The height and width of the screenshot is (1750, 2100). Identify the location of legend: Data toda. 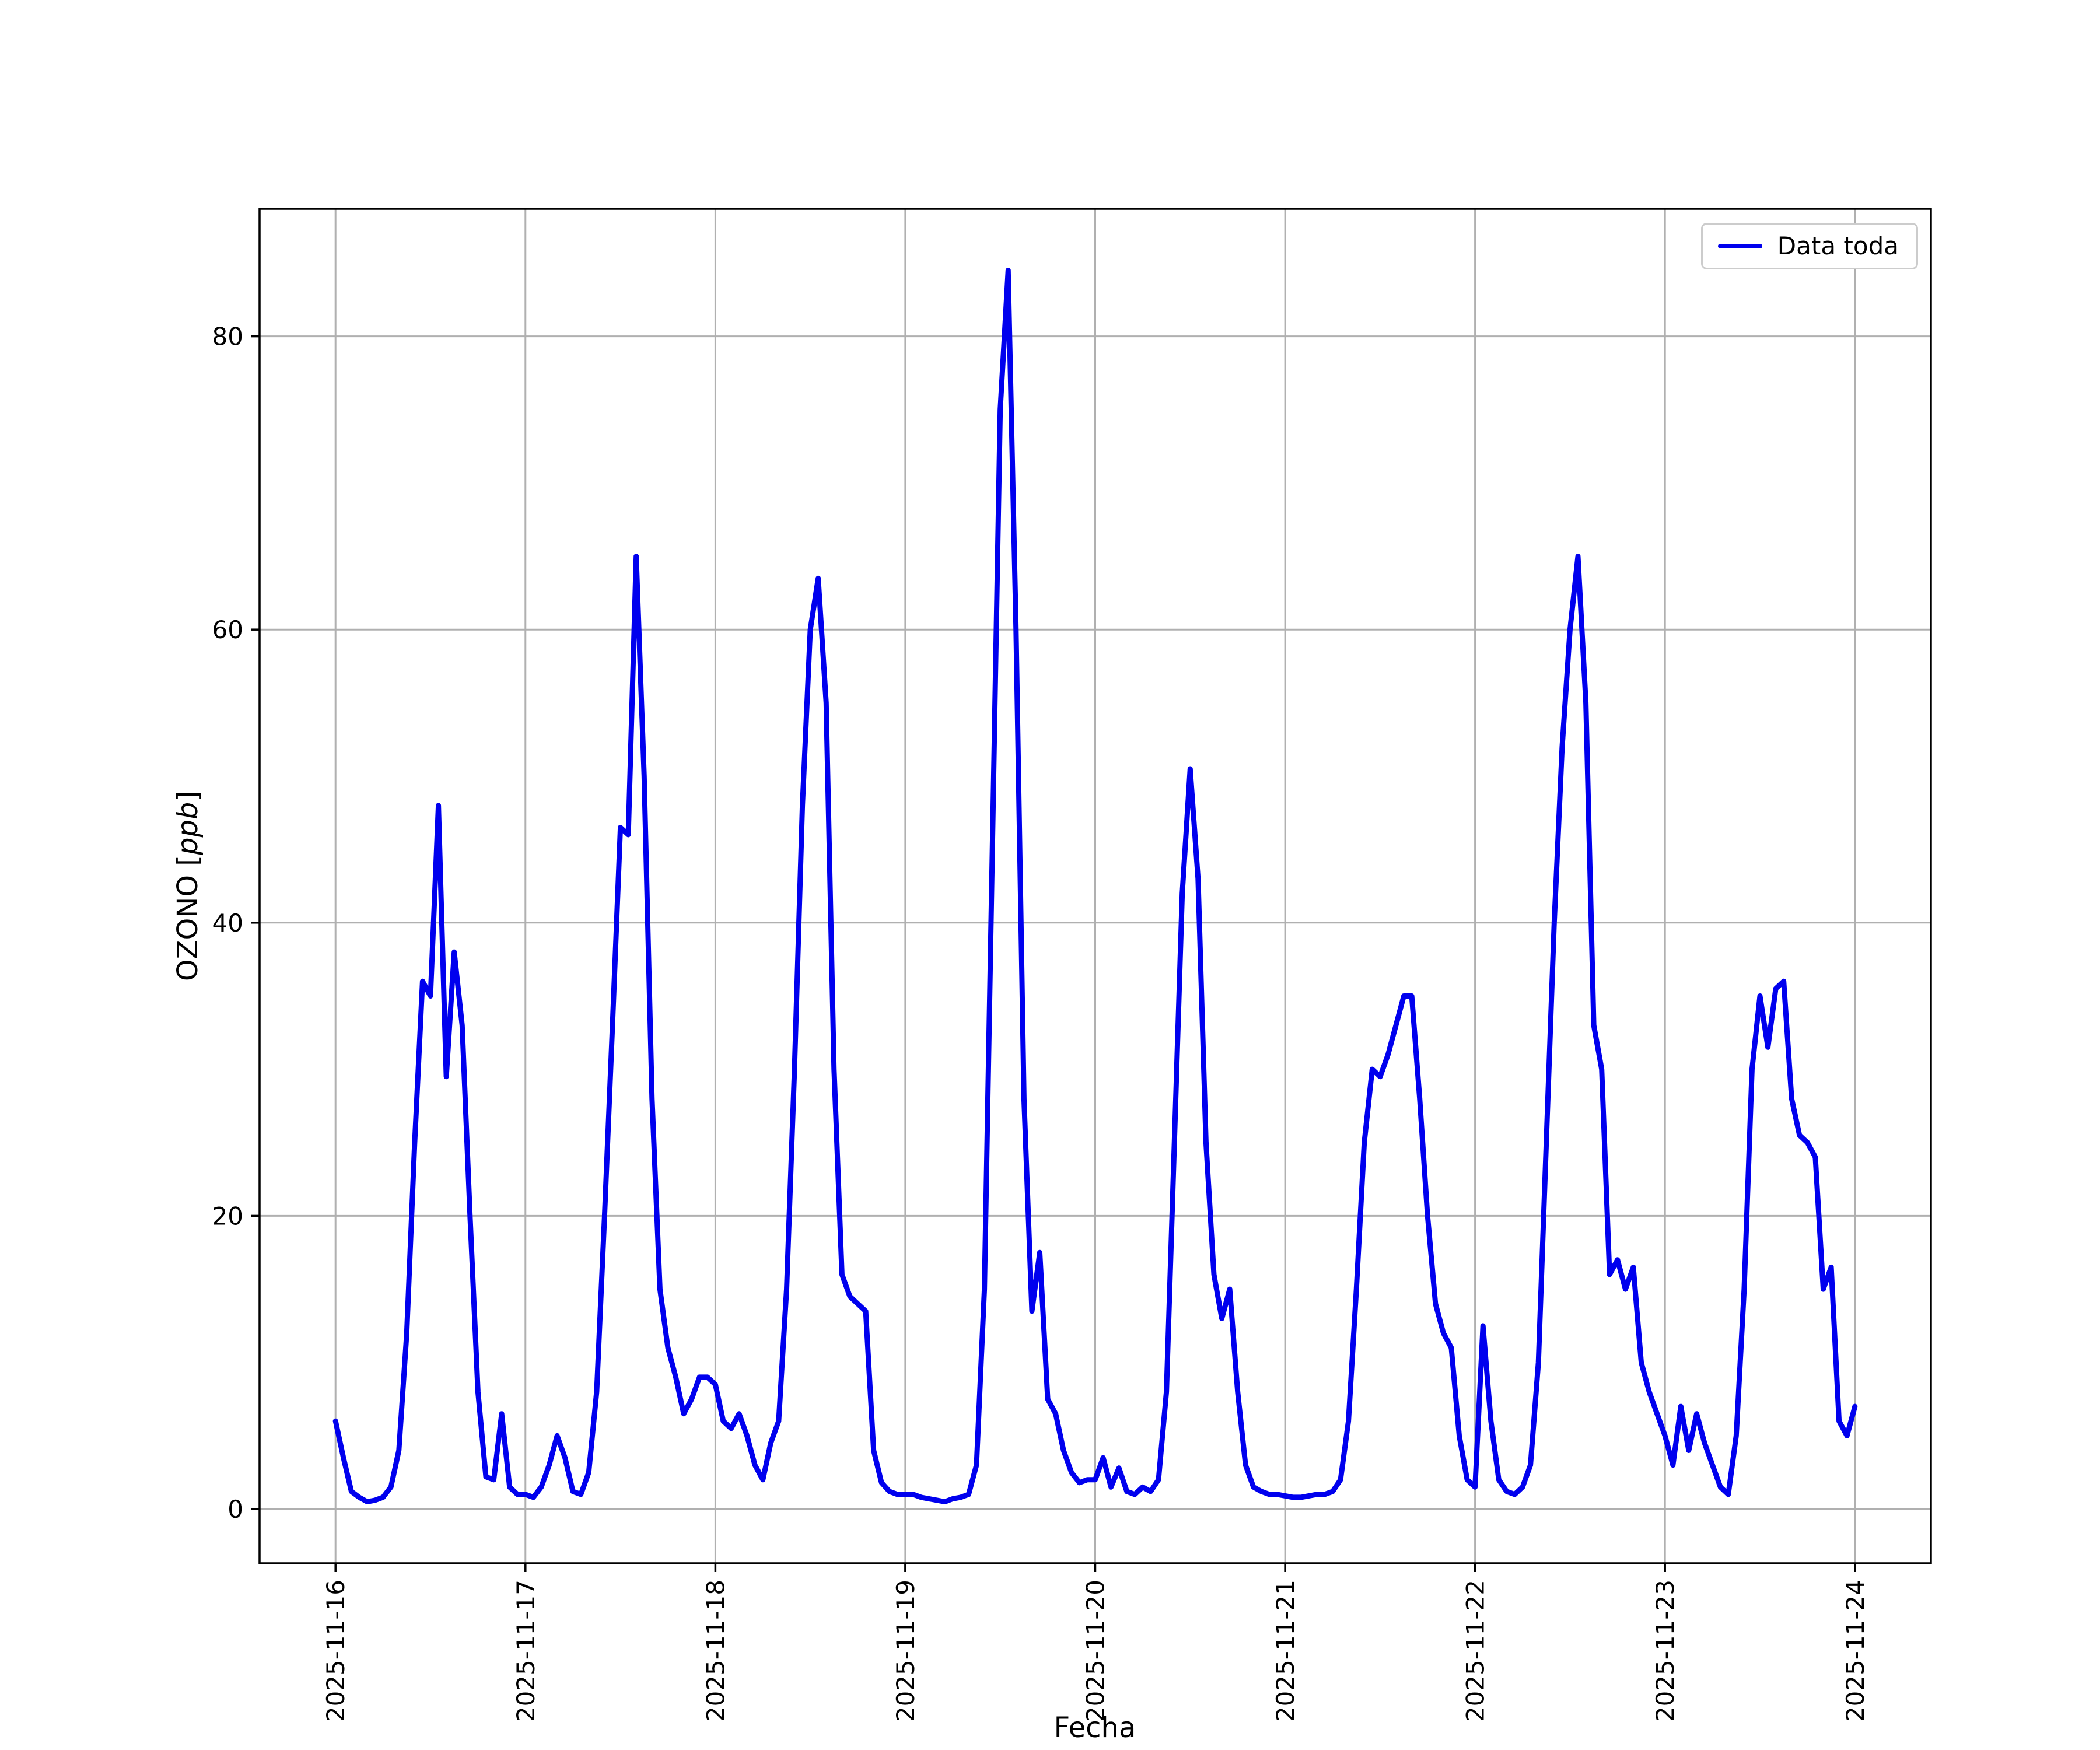
(1809, 246).